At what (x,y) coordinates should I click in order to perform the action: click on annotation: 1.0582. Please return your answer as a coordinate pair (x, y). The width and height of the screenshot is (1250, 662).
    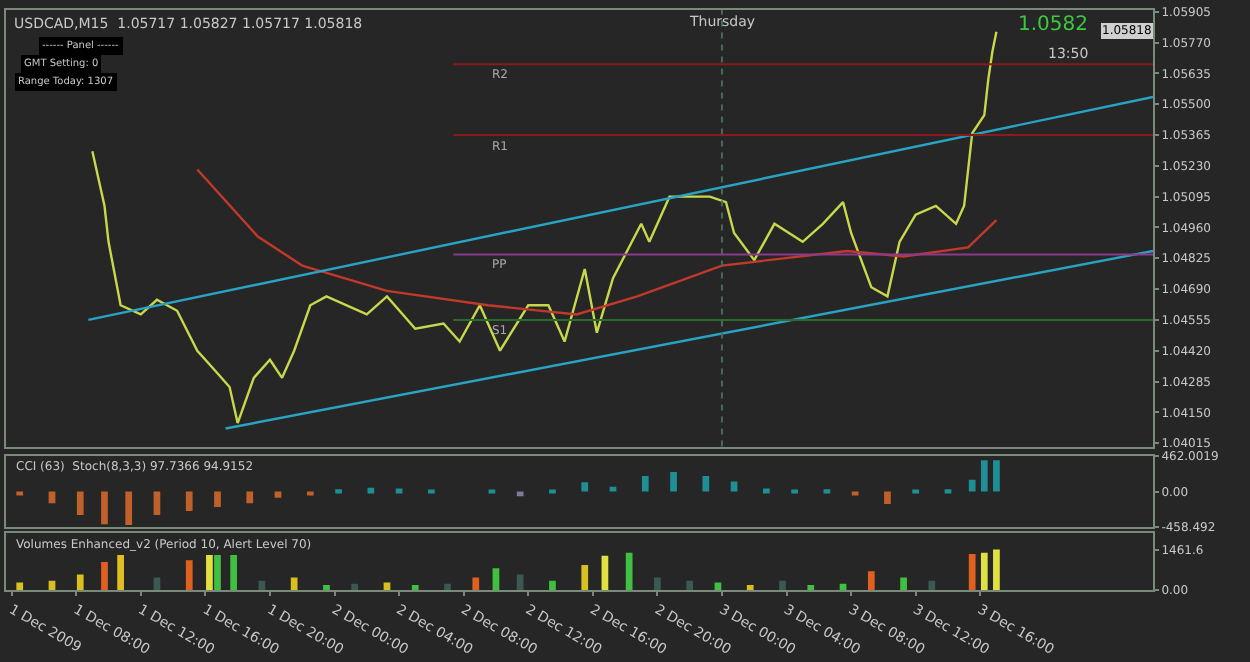
    Looking at the image, I should click on (1053, 25).